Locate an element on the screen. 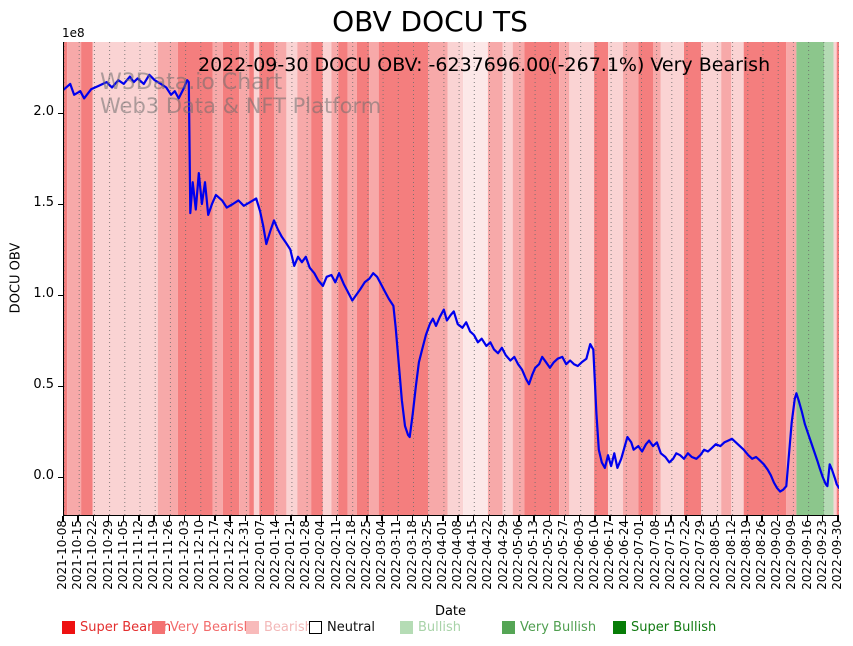  legend-item-very-bearish: Very Bearish is located at coordinates (202, 627).